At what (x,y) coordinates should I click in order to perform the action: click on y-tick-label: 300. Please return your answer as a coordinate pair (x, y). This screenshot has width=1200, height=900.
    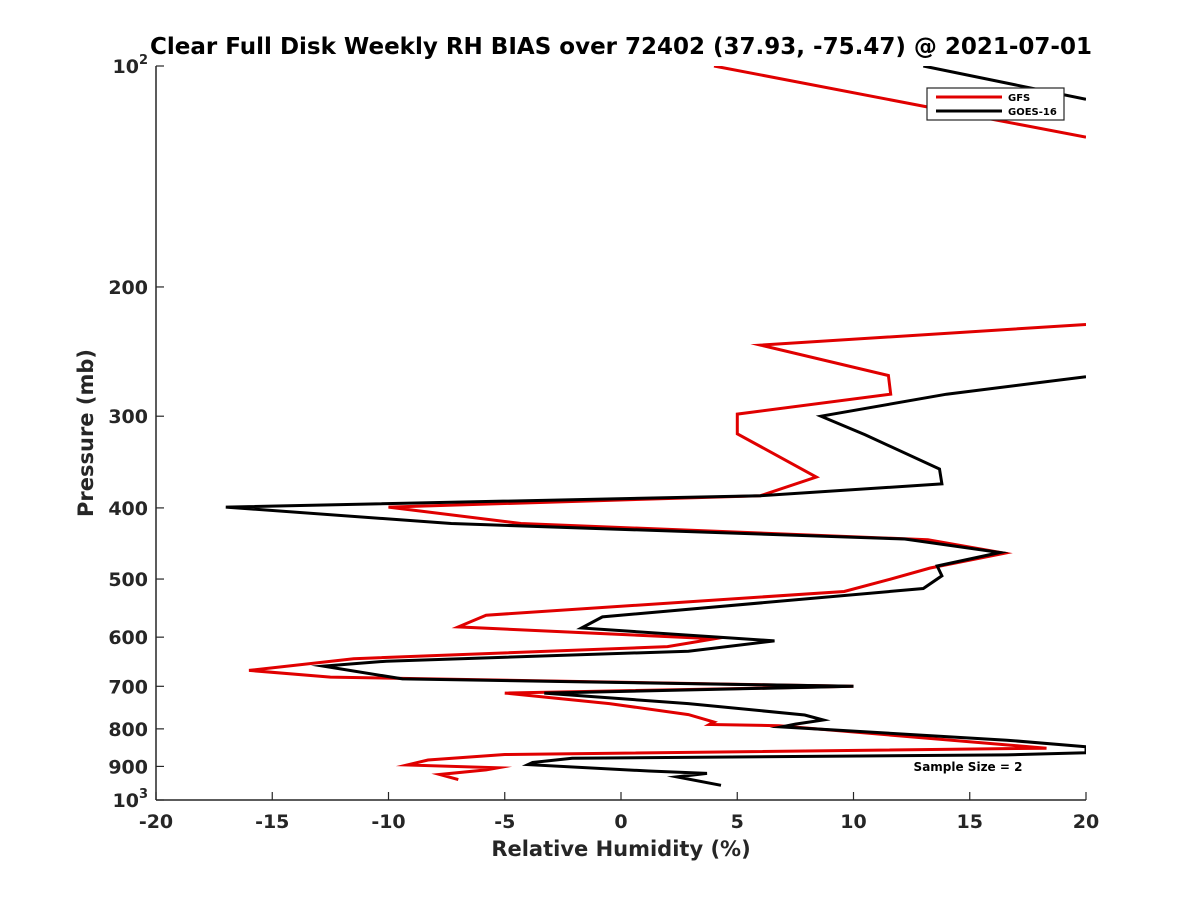
    Looking at the image, I should click on (128, 417).